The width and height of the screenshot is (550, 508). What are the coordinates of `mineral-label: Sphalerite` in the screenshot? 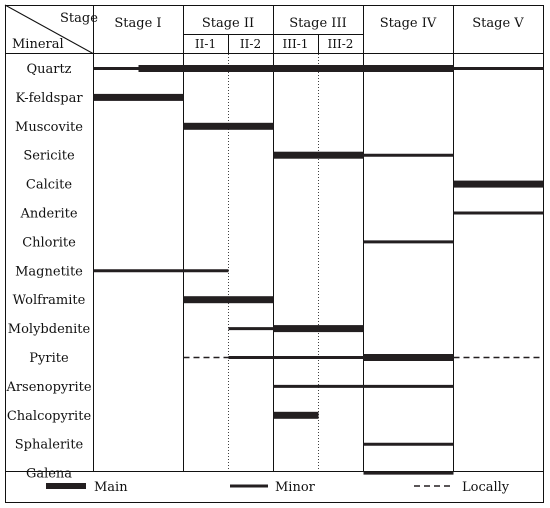 It's located at (49, 445).